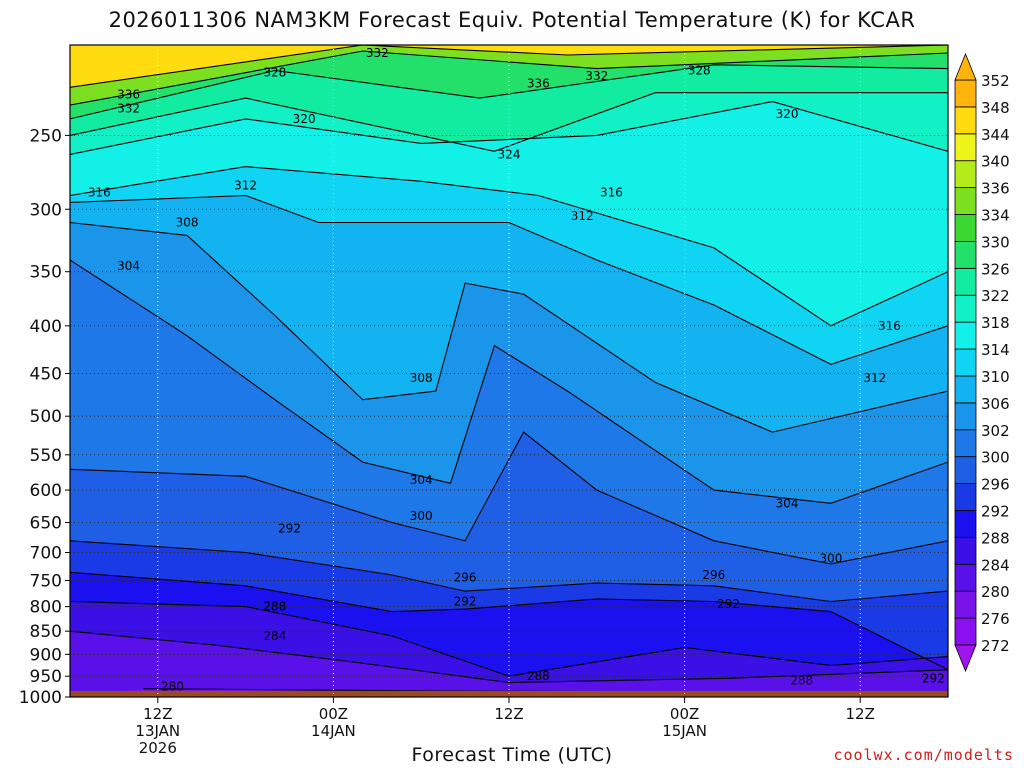 This screenshot has width=1024, height=768. I want to click on y-tick-label: 850, so click(46, 632).